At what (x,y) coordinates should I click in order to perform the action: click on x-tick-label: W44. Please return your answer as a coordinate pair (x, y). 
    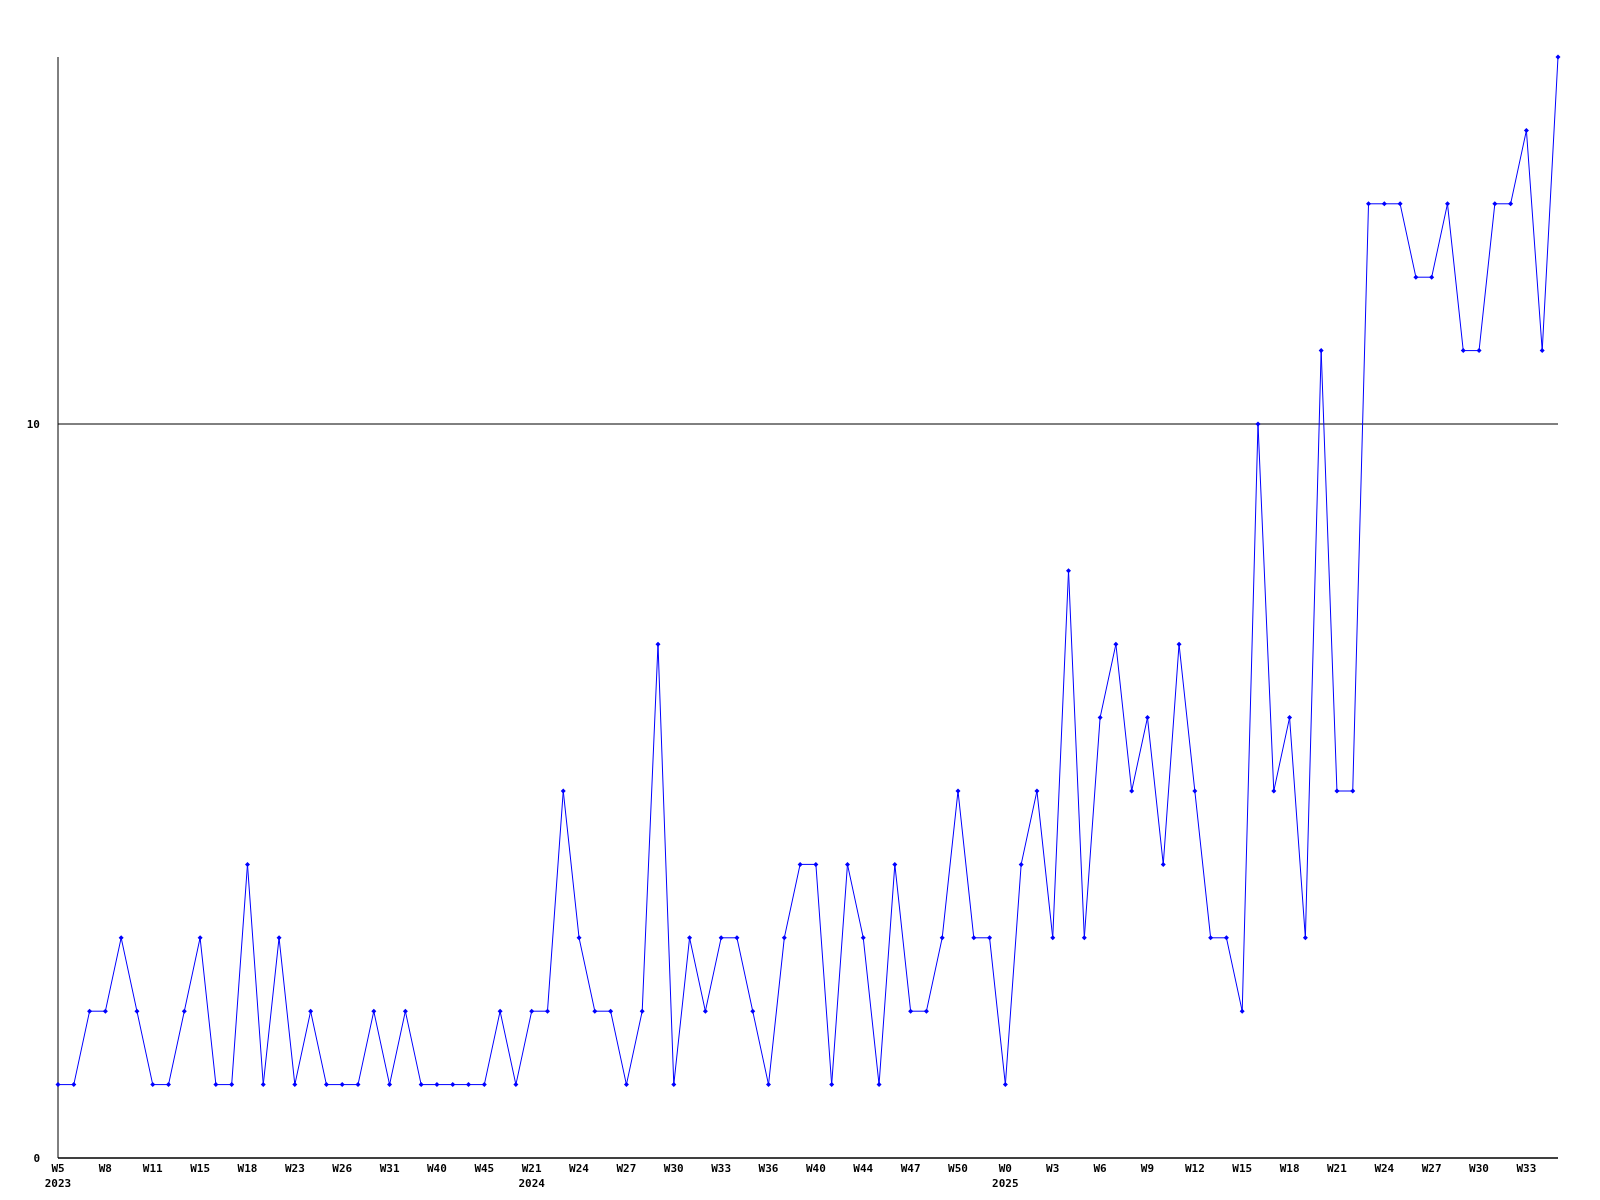
    Looking at the image, I should click on (863, 1168).